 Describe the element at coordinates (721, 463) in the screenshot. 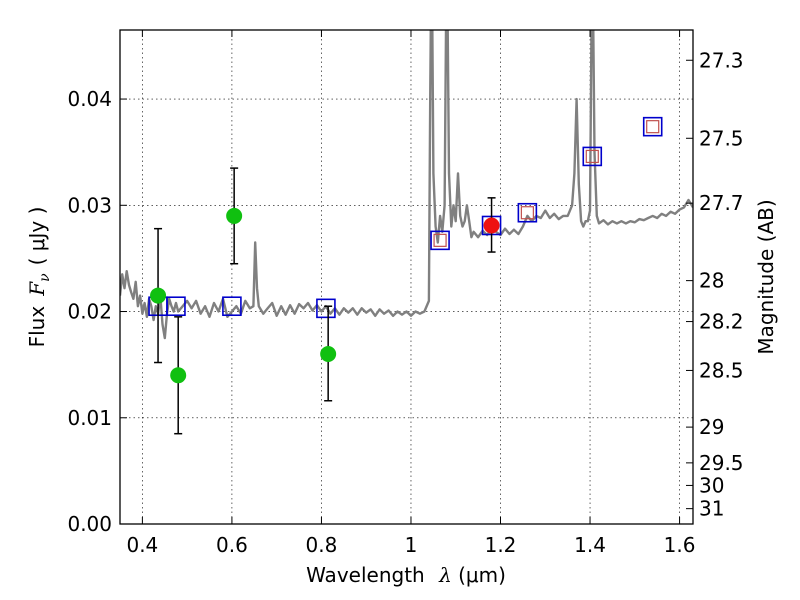

I see `right-tick-label: 29.5` at that location.